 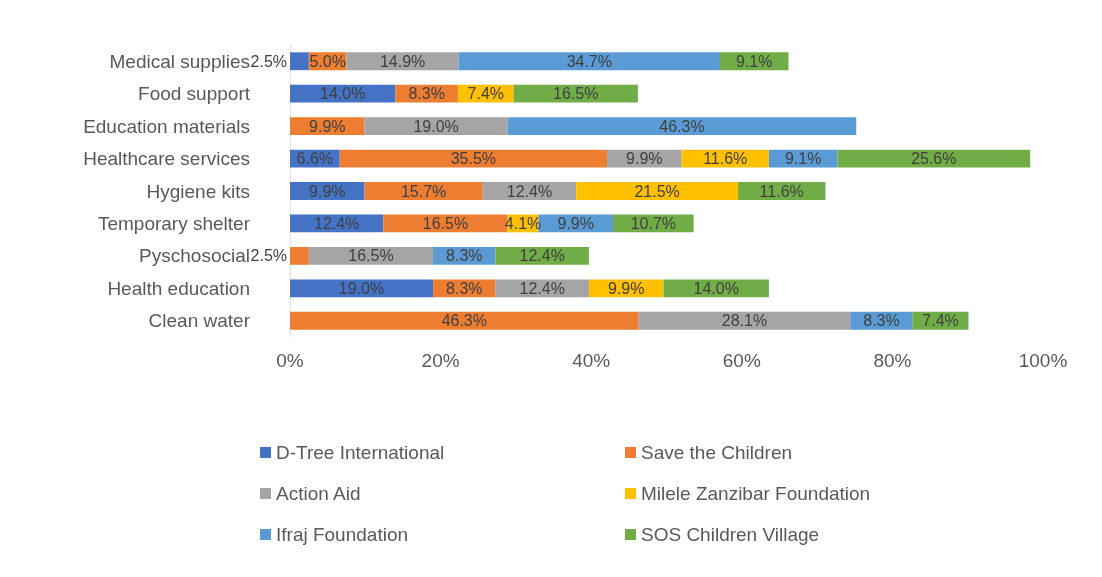 I want to click on x-tick-label: 20%, so click(x=440, y=360).